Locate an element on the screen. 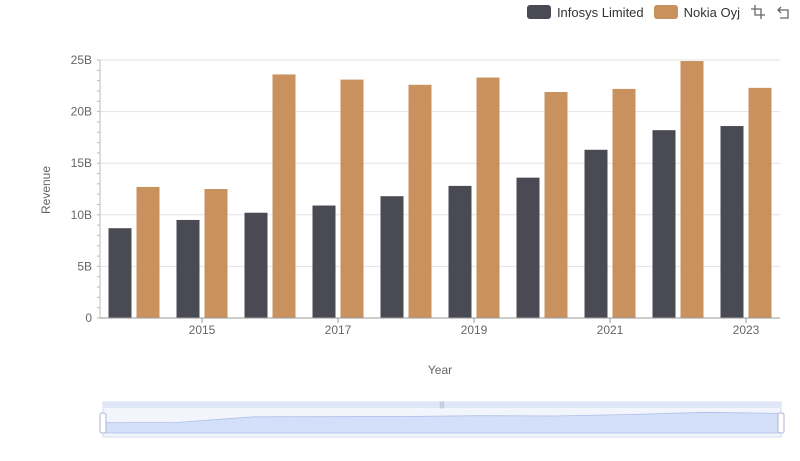 Image resolution: width=800 pixels, height=461 pixels. legend-item-nokia: Nokia Oyj is located at coordinates (696, 12).